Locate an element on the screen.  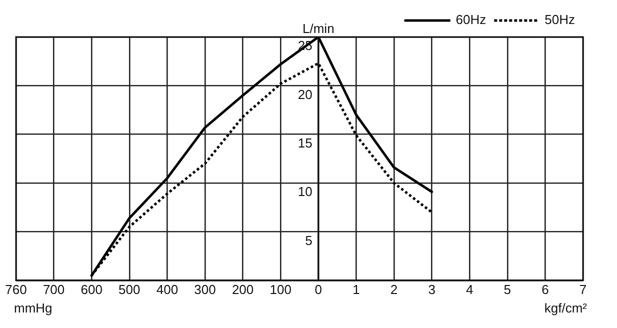
x-tick-label: 300 is located at coordinates (205, 289).